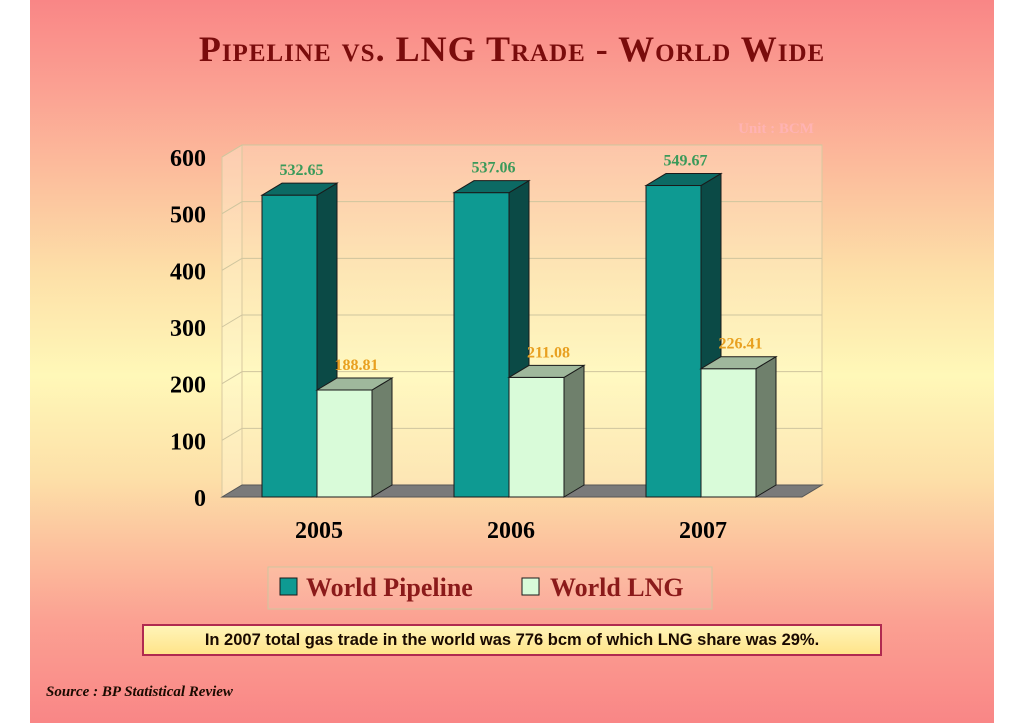  I want to click on x-tick-label: 2006, so click(511, 531).